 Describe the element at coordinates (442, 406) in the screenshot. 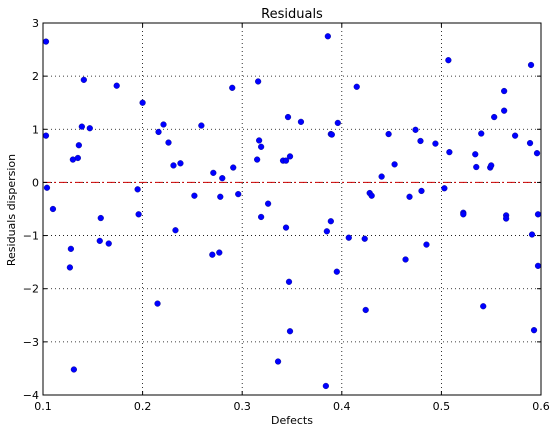

I see `x-tick-label: 0.5` at that location.